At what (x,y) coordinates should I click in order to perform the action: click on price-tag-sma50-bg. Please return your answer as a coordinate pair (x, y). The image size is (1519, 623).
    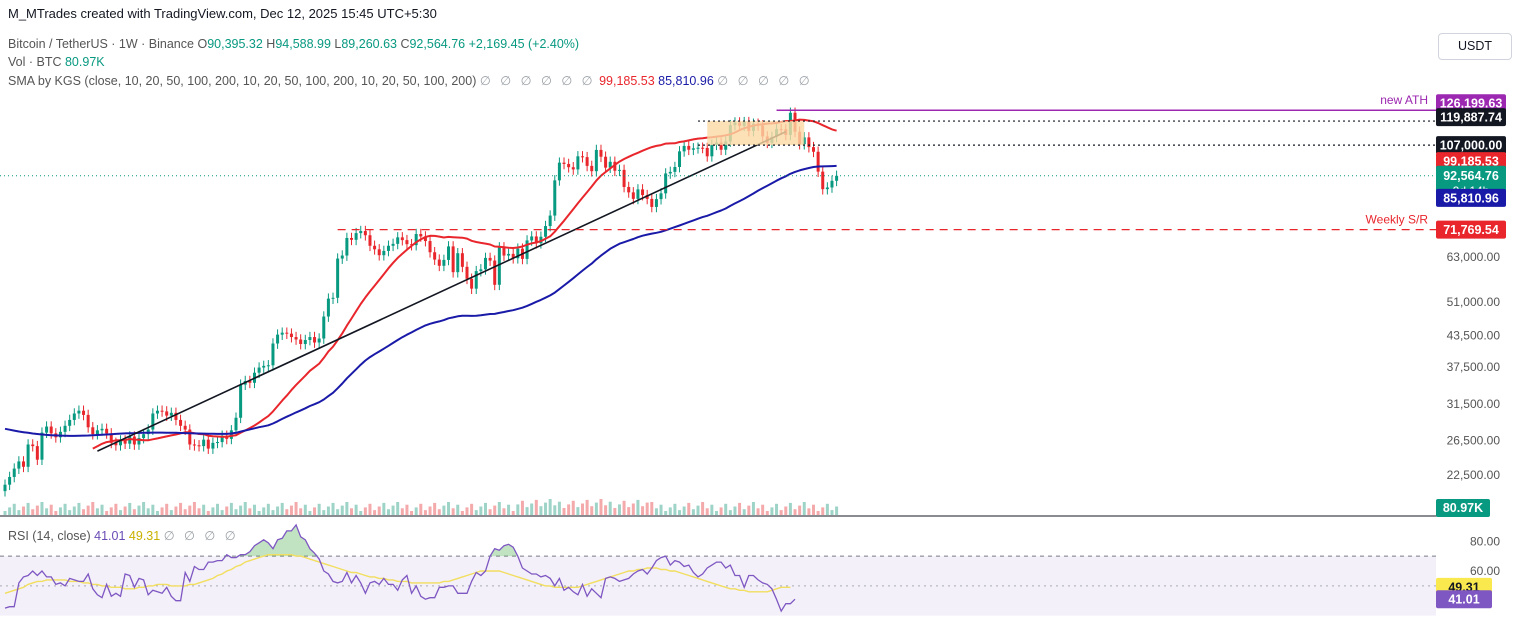
    Looking at the image, I should click on (1471, 197).